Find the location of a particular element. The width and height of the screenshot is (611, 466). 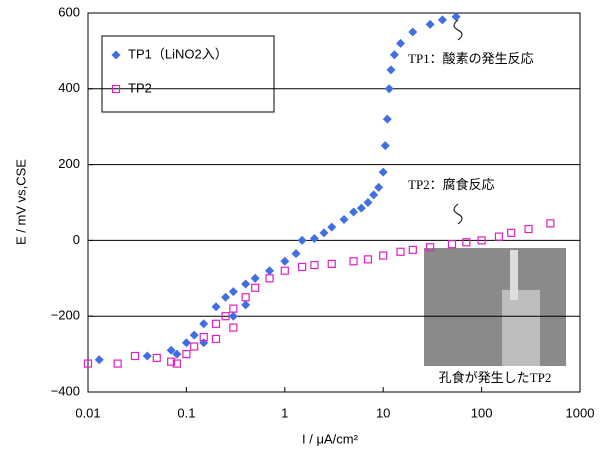

y-tick-label: 400 is located at coordinates (69, 87).